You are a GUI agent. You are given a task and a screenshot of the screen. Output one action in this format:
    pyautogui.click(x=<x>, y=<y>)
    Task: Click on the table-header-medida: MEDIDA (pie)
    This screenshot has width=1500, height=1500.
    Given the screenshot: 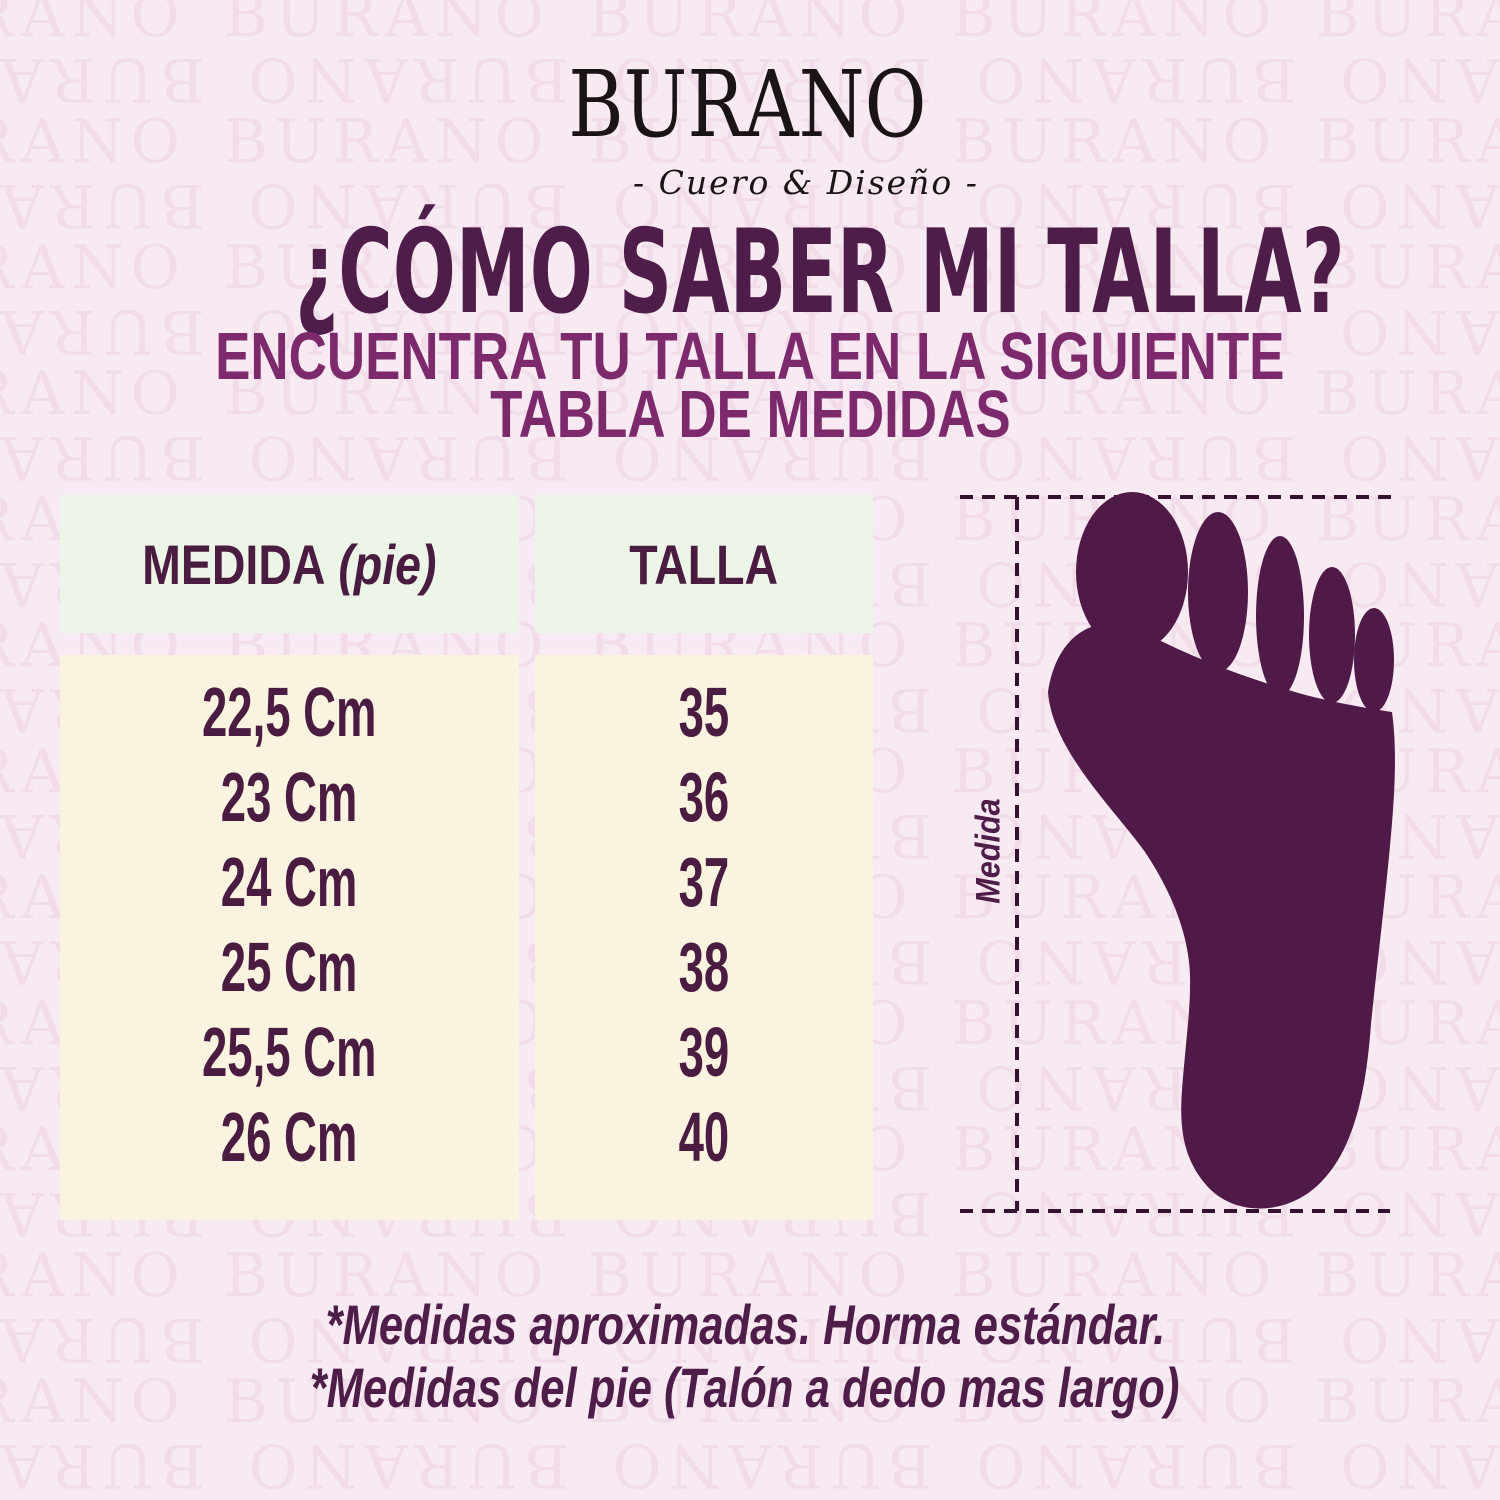 What is the action you would take?
    pyautogui.click(x=289, y=564)
    